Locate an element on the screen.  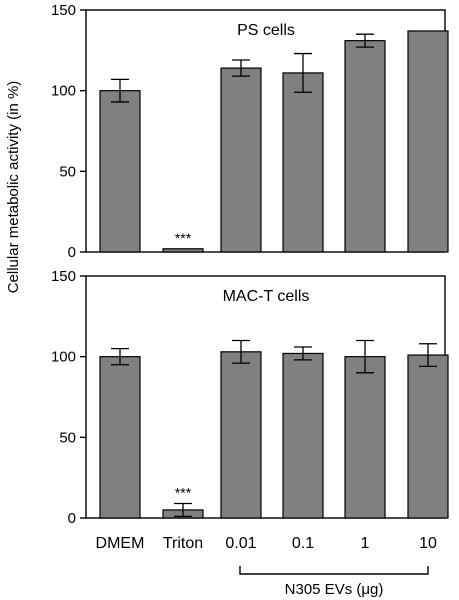
x-tick-label: 10 is located at coordinates (428, 543).